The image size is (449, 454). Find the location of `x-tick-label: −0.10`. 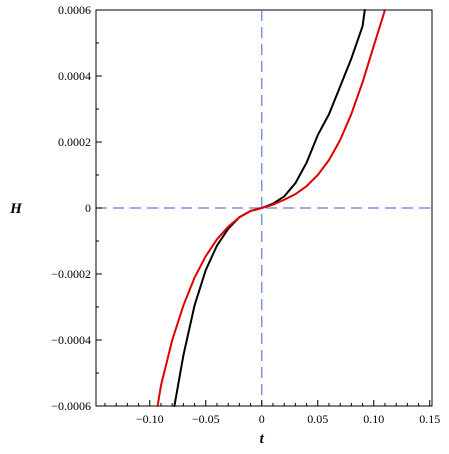

x-tick-label: −0.10 is located at coordinates (150, 419).